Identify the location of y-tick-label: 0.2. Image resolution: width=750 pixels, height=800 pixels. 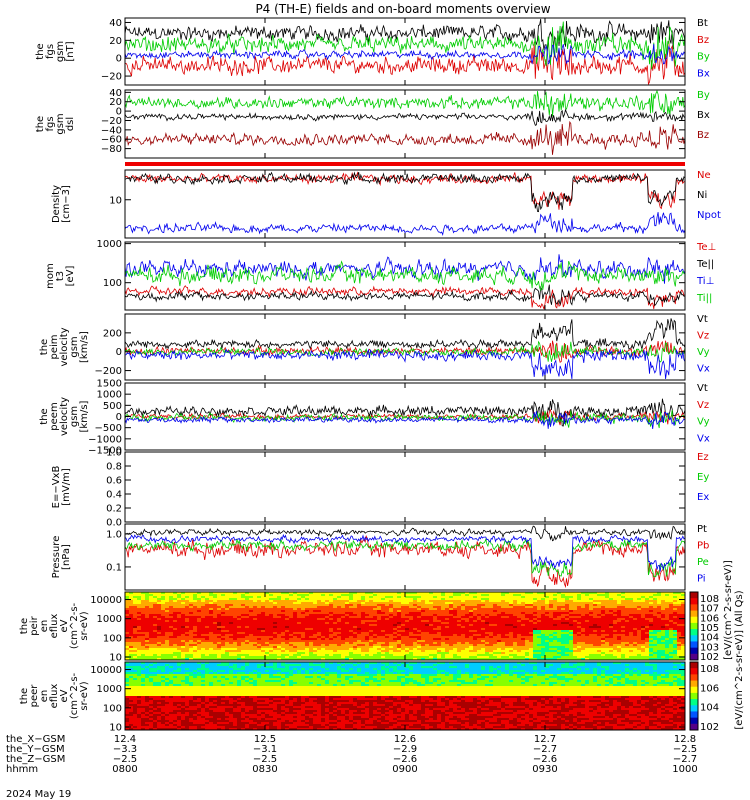
(114, 509).